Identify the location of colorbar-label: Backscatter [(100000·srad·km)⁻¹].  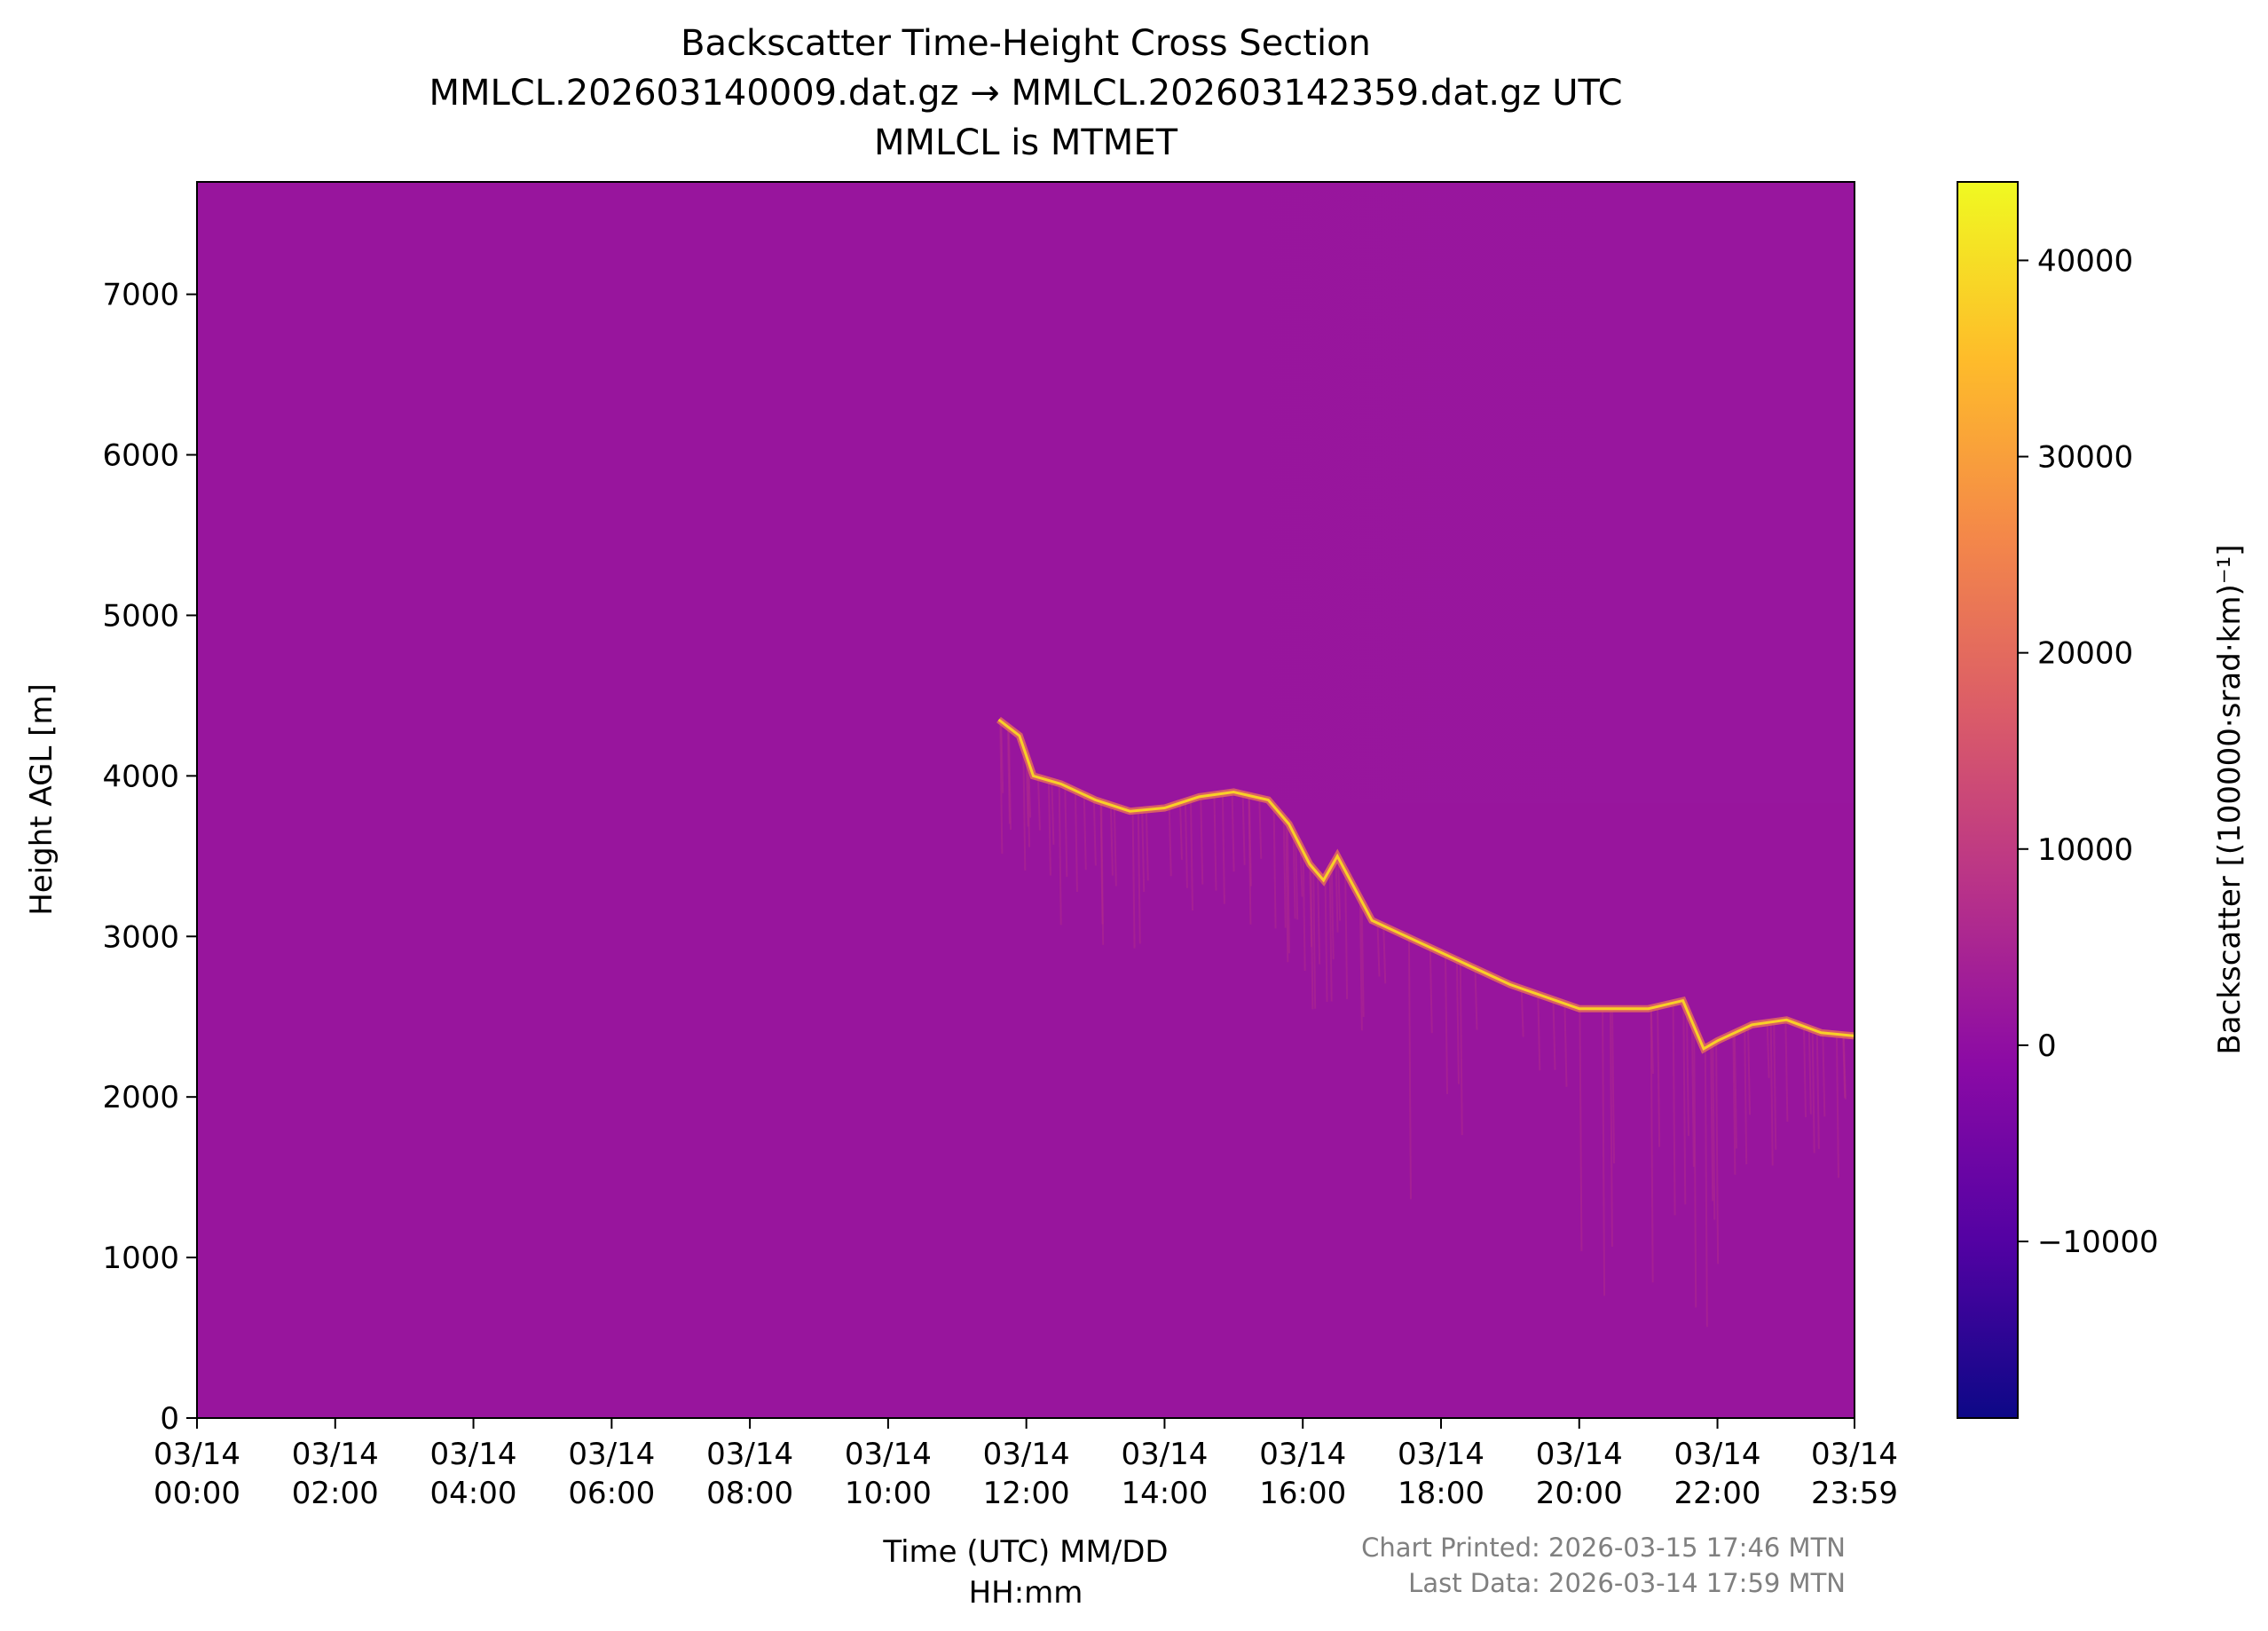
(2230, 799).